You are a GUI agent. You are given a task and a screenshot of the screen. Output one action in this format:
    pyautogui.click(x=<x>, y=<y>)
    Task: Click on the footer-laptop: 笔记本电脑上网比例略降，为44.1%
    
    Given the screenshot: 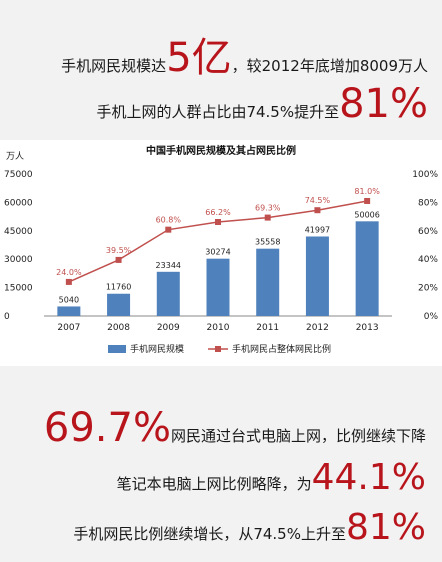 What is the action you would take?
    pyautogui.click(x=271, y=478)
    